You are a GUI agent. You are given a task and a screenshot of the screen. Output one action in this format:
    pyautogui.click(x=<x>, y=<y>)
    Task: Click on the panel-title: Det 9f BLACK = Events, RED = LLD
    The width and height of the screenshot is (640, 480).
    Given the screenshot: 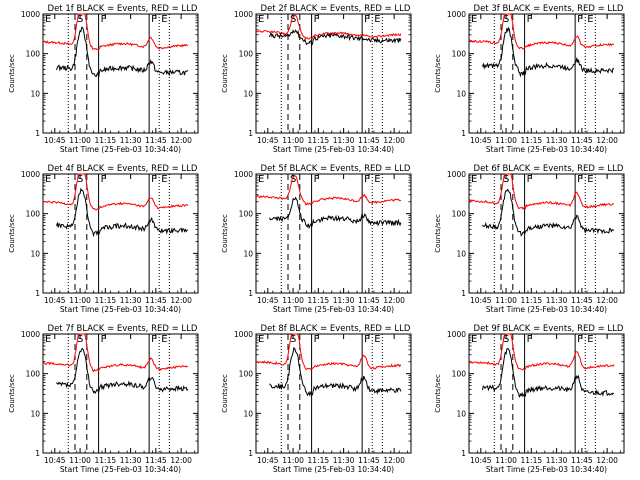 What is the action you would take?
    pyautogui.click(x=549, y=329)
    